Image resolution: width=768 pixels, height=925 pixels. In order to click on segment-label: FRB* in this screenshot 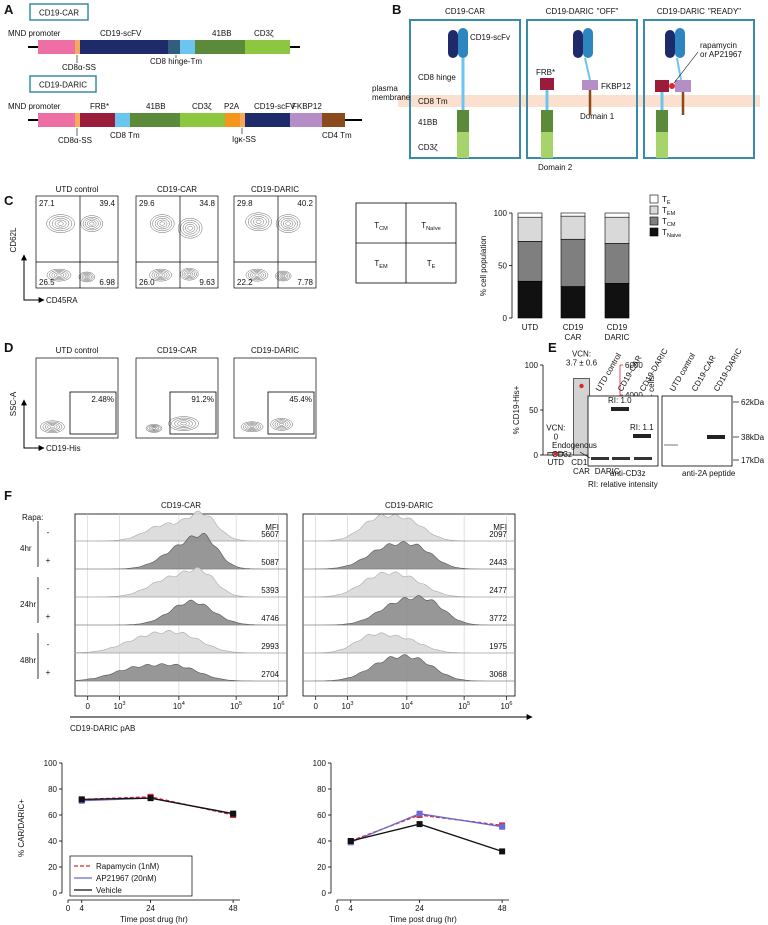, I will do `click(99, 106)`.